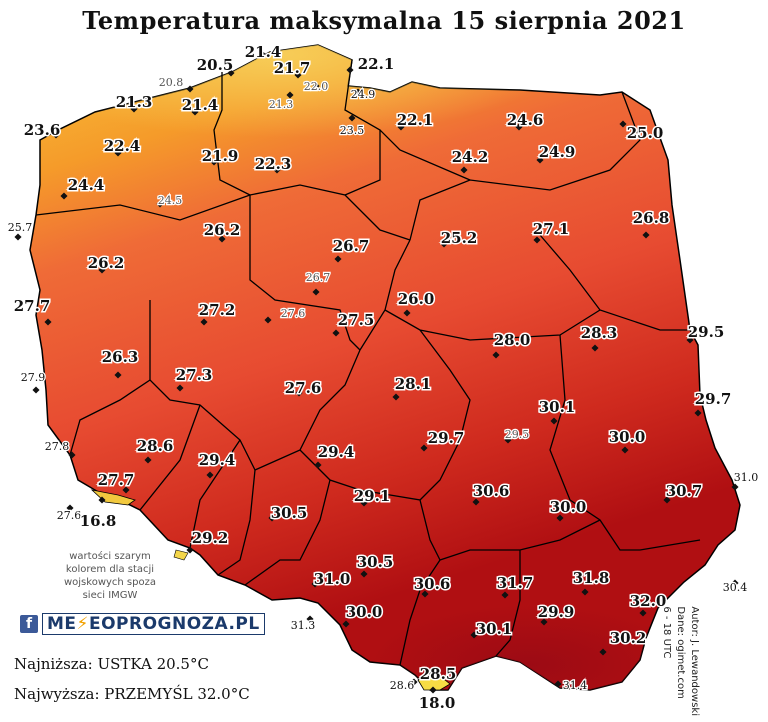 This screenshot has width=768, height=722. What do you see at coordinates (303, 388) in the screenshot?
I see `station-value: 27.6` at bounding box center [303, 388].